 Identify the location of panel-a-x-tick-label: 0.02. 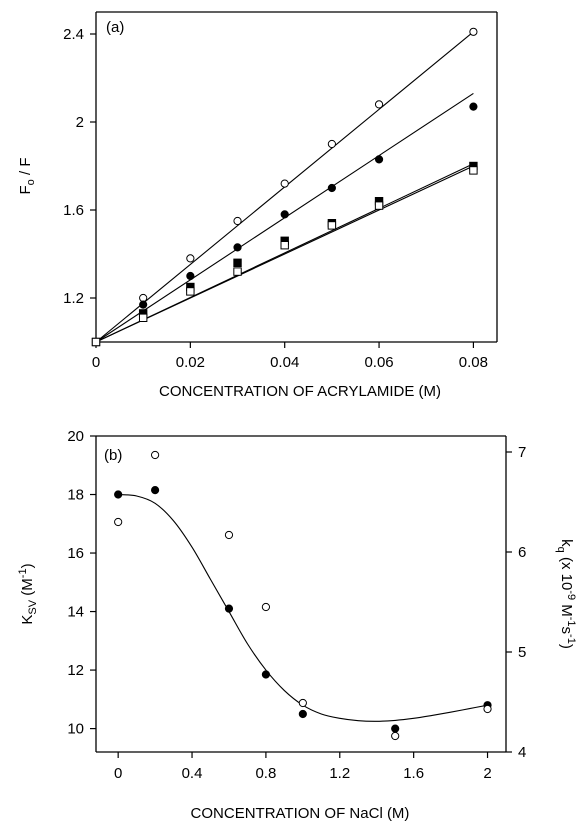
(190, 362).